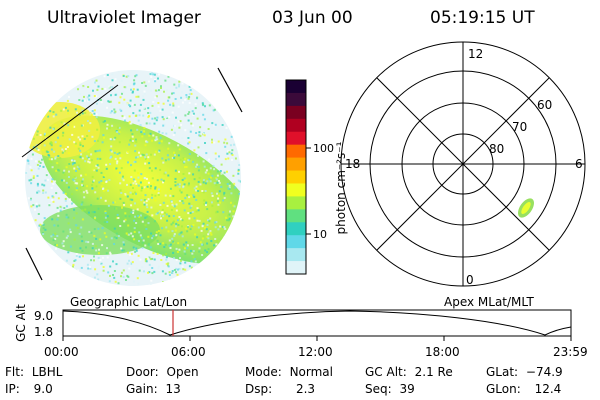 This screenshot has width=600, height=400. What do you see at coordinates (142, 389) in the screenshot?
I see `status-gain-label: Gain:` at bounding box center [142, 389].